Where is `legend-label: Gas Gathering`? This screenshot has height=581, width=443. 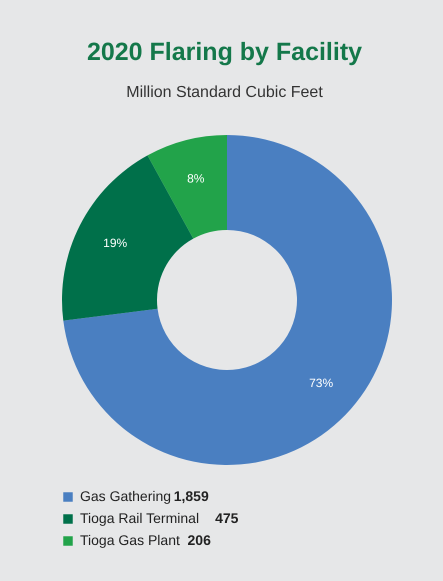
legend-label: Gas Gathering is located at coordinates (126, 496).